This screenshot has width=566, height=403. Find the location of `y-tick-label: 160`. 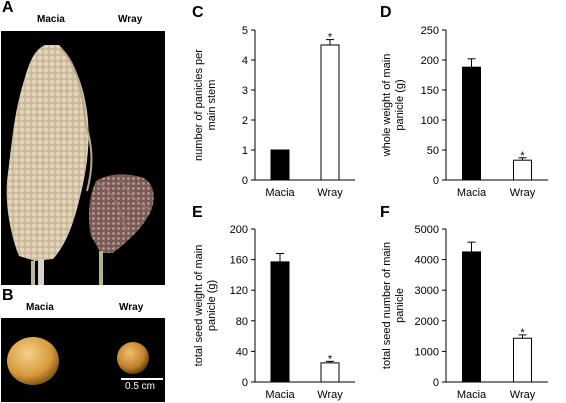

y-tick-label: 160 is located at coordinates (239, 261).